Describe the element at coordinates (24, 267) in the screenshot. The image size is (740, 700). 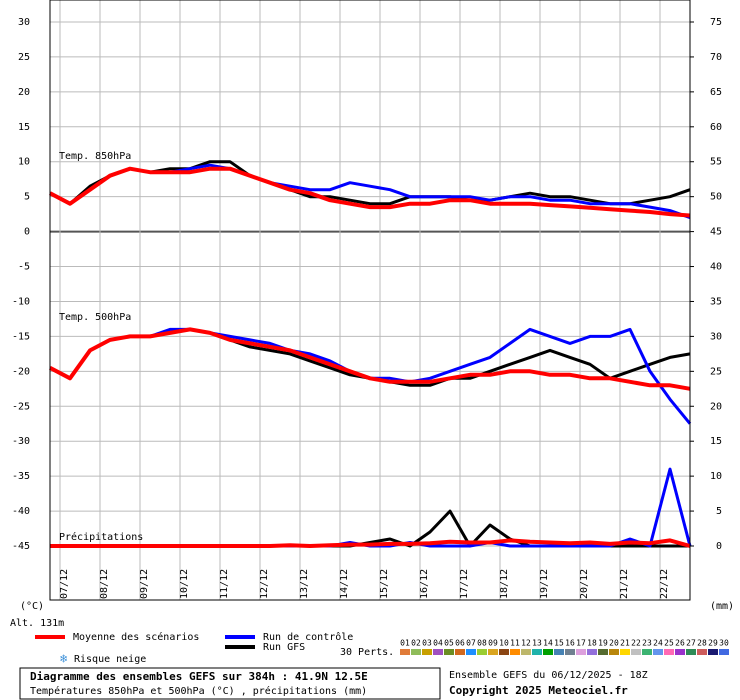
I see `y-tick-label: -5` at that location.